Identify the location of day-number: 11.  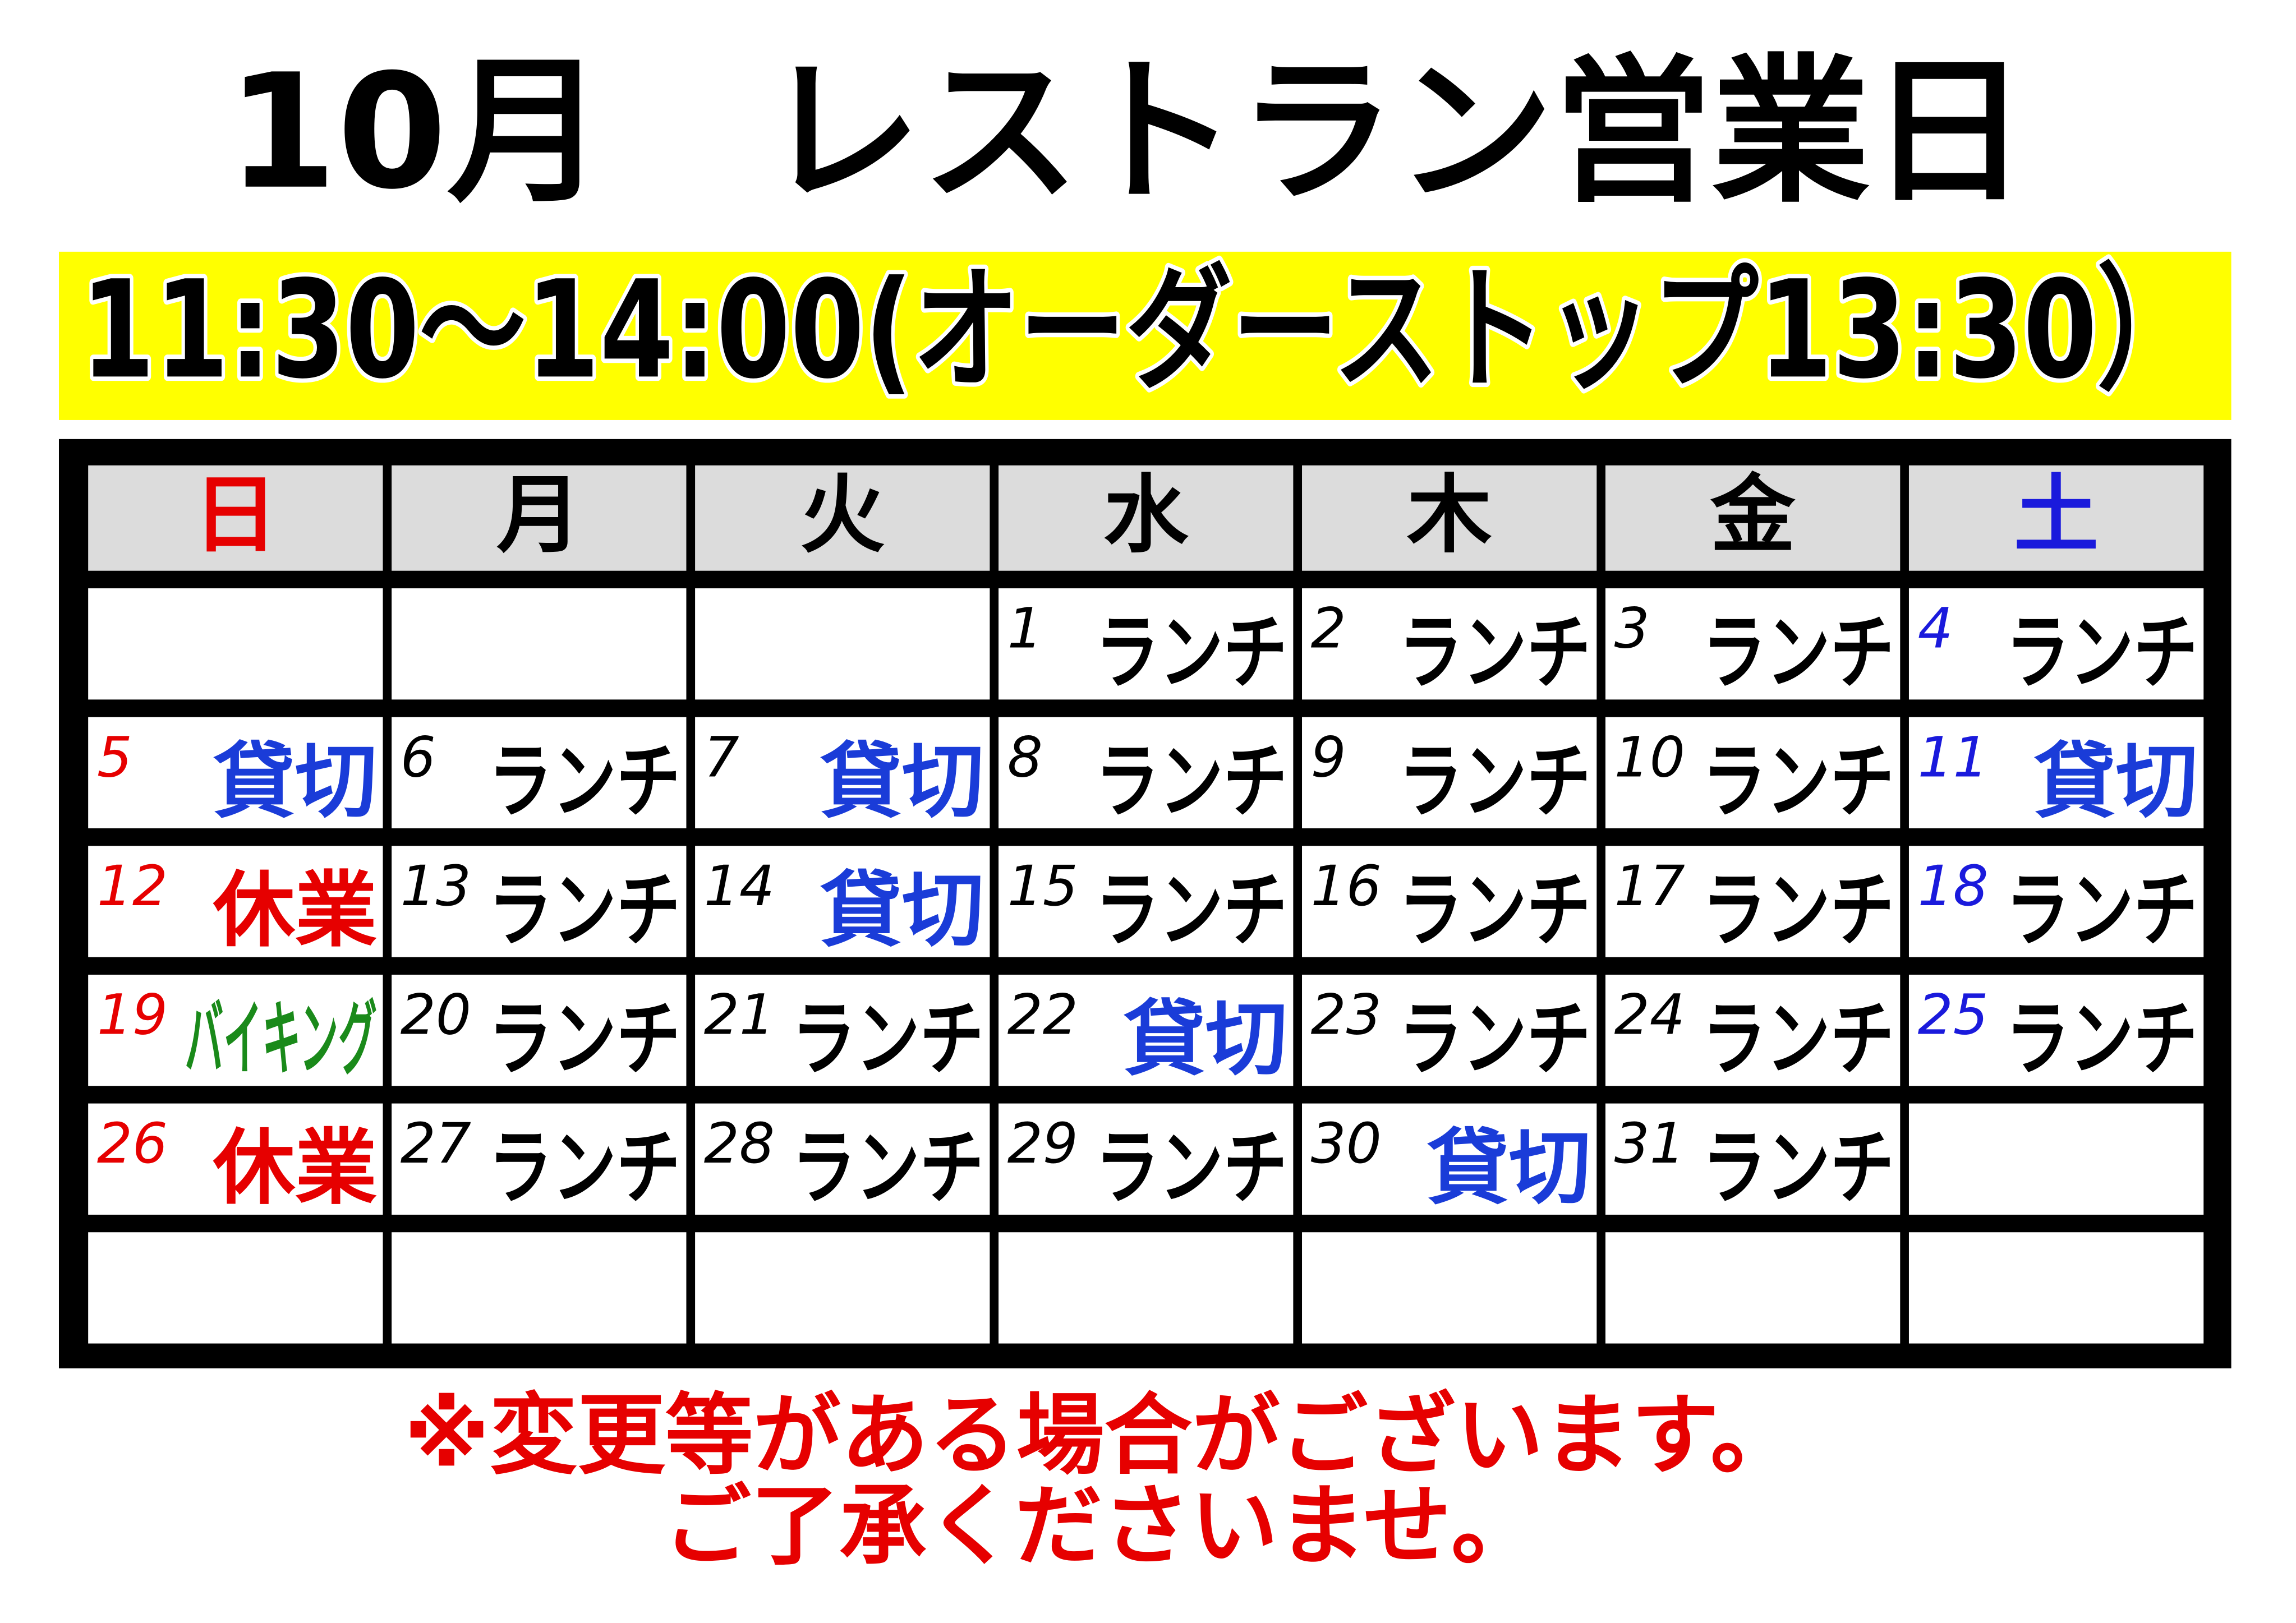
(1953, 757).